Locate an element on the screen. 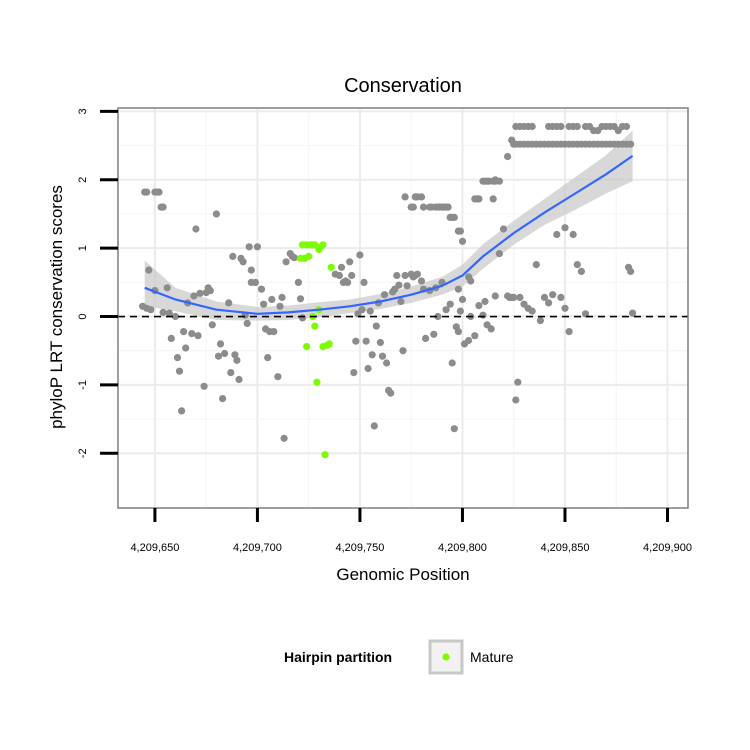 The height and width of the screenshot is (750, 750). y-tick-label: -2 is located at coordinates (83, 453).